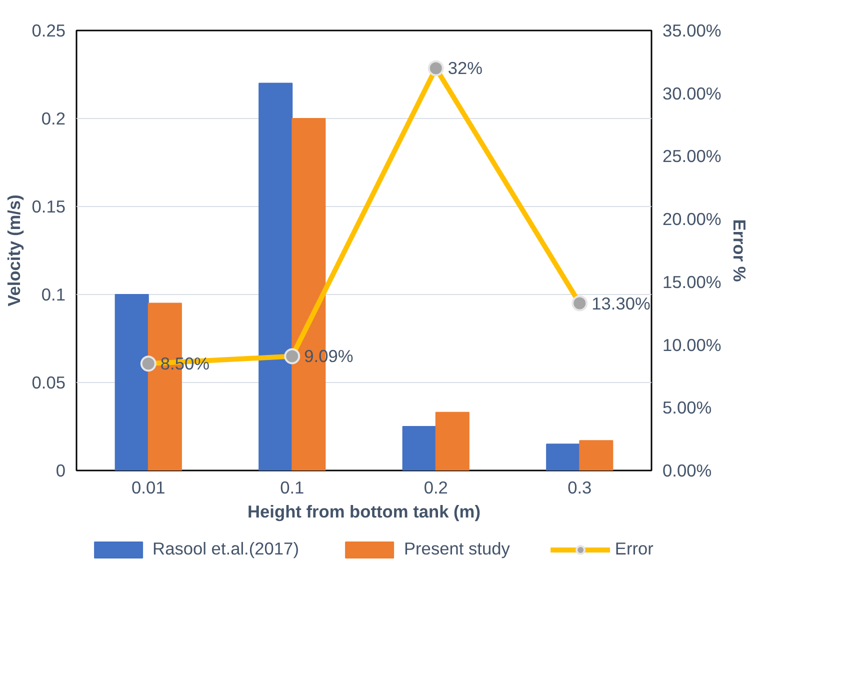  What do you see at coordinates (687, 408) in the screenshot?
I see `y2-tick-label: 5.00%` at bounding box center [687, 408].